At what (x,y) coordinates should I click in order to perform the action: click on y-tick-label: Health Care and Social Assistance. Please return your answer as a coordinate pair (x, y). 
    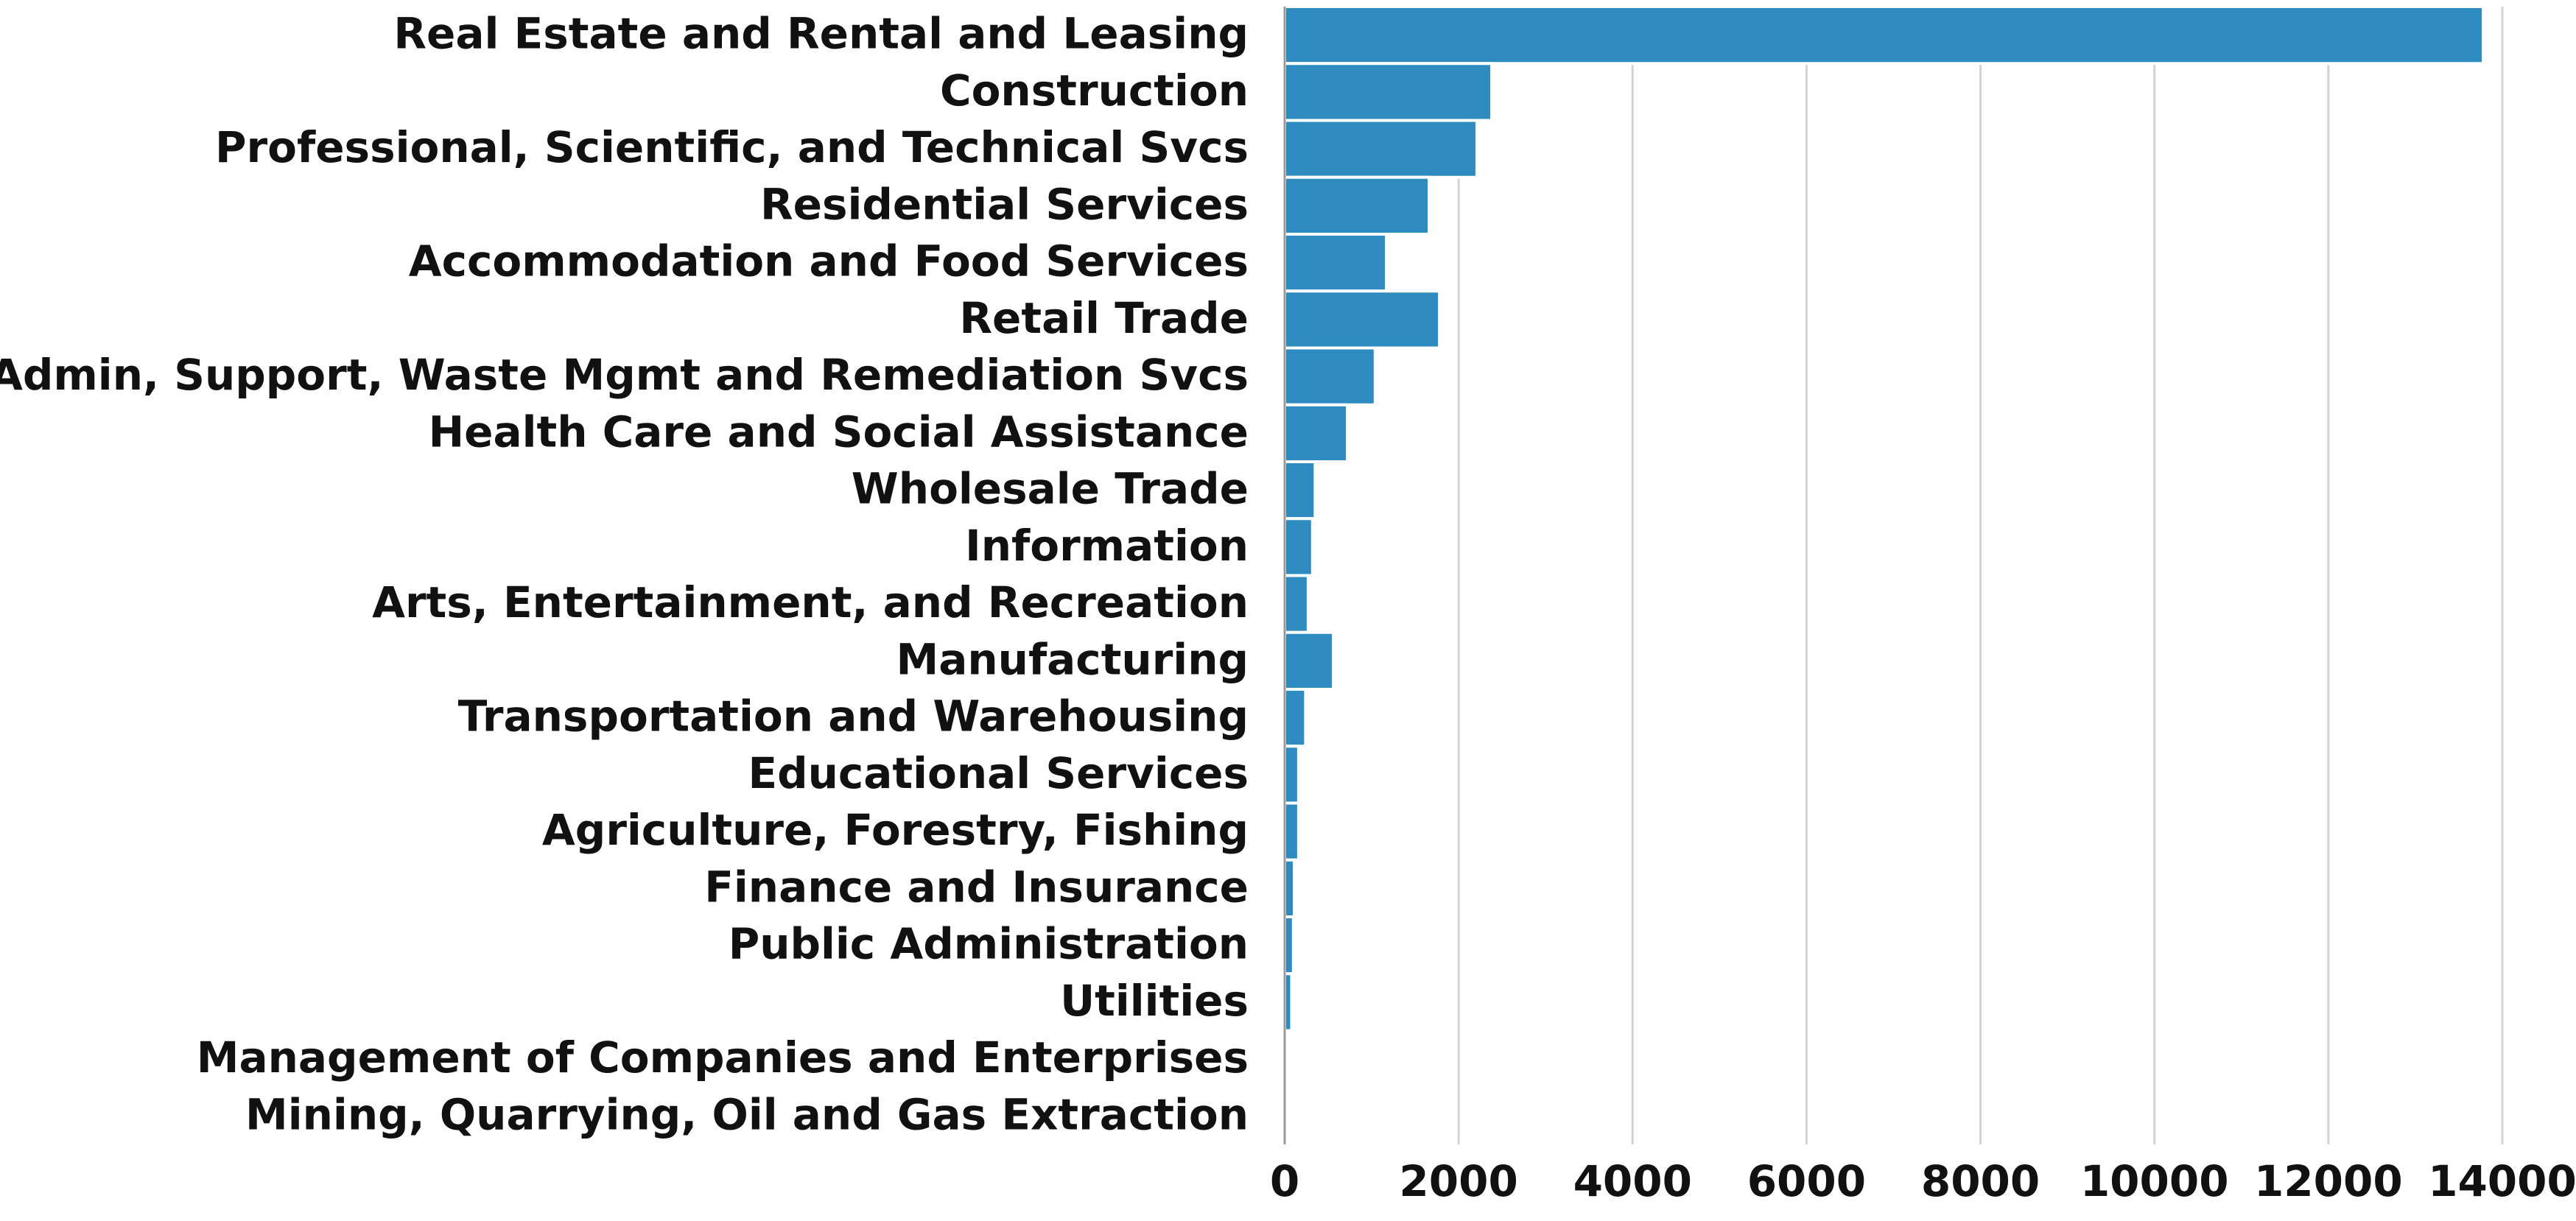
    Looking at the image, I should click on (839, 432).